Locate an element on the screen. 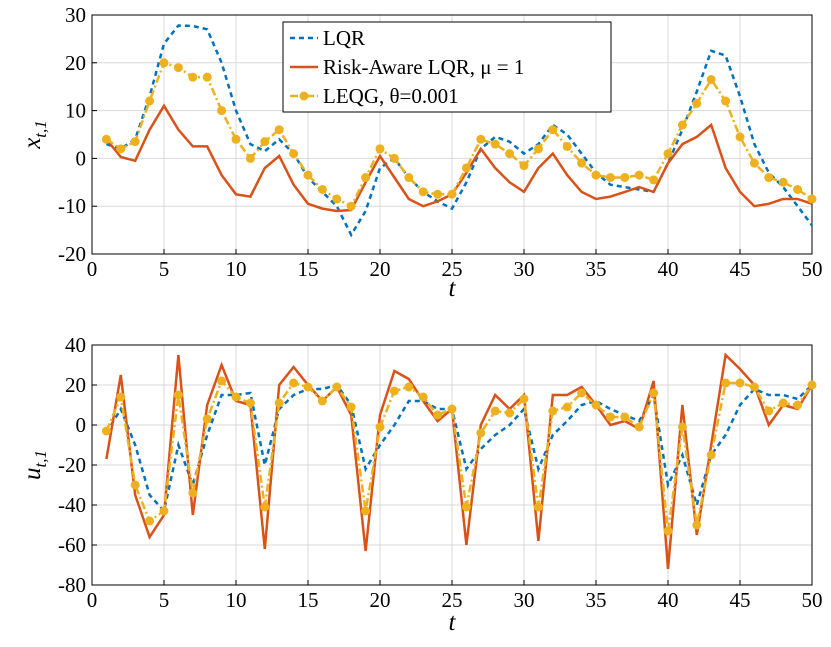 The image size is (831, 647). x-tick-label: 20 is located at coordinates (380, 600).